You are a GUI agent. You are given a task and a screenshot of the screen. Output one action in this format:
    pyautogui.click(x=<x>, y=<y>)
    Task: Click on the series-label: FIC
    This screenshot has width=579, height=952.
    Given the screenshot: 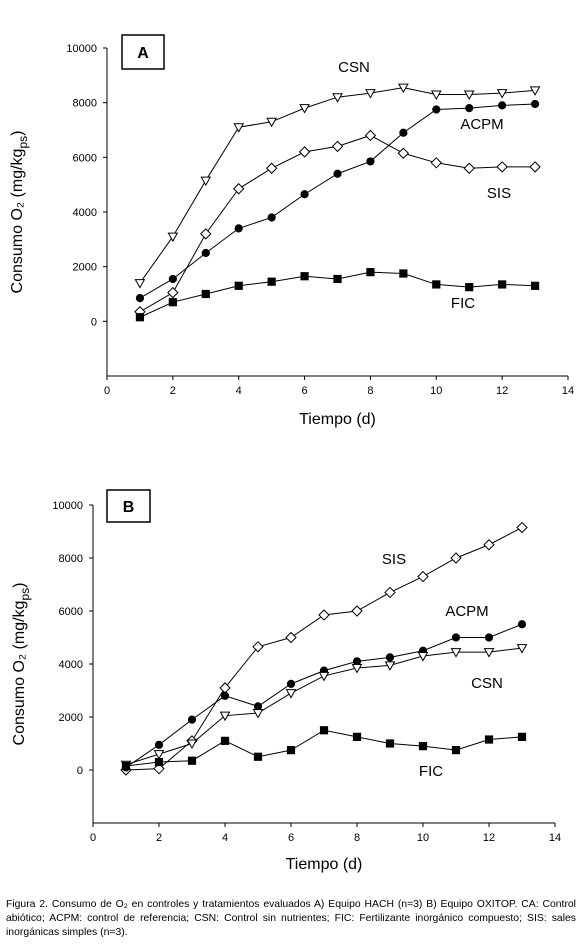 What is the action you would take?
    pyautogui.click(x=463, y=303)
    